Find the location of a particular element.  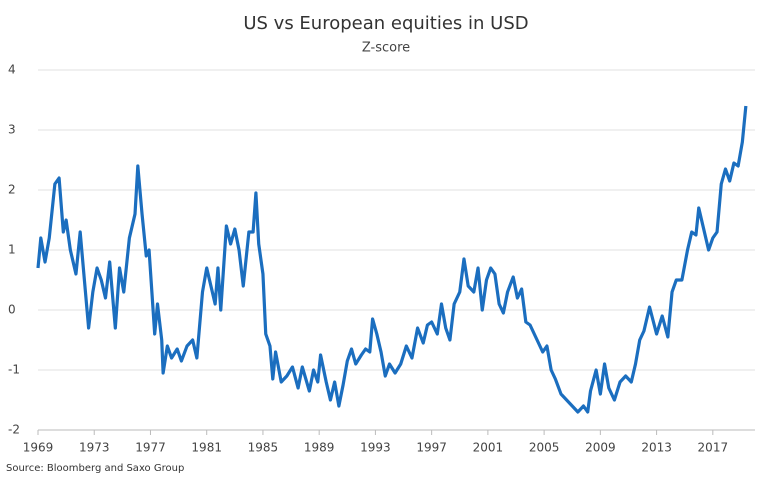

x-tick-label: 1985 is located at coordinates (263, 448).